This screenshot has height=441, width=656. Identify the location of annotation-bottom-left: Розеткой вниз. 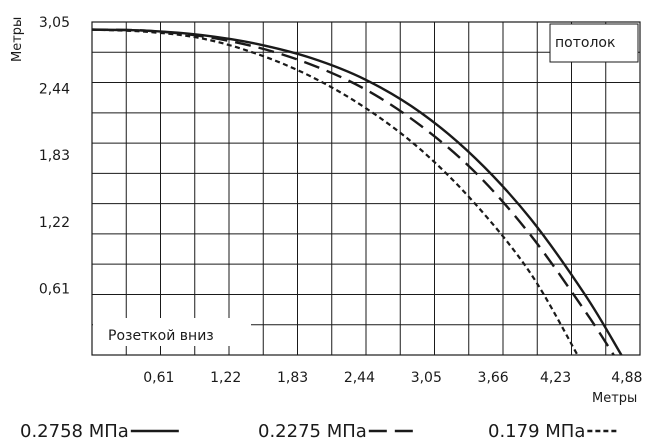
(161, 336).